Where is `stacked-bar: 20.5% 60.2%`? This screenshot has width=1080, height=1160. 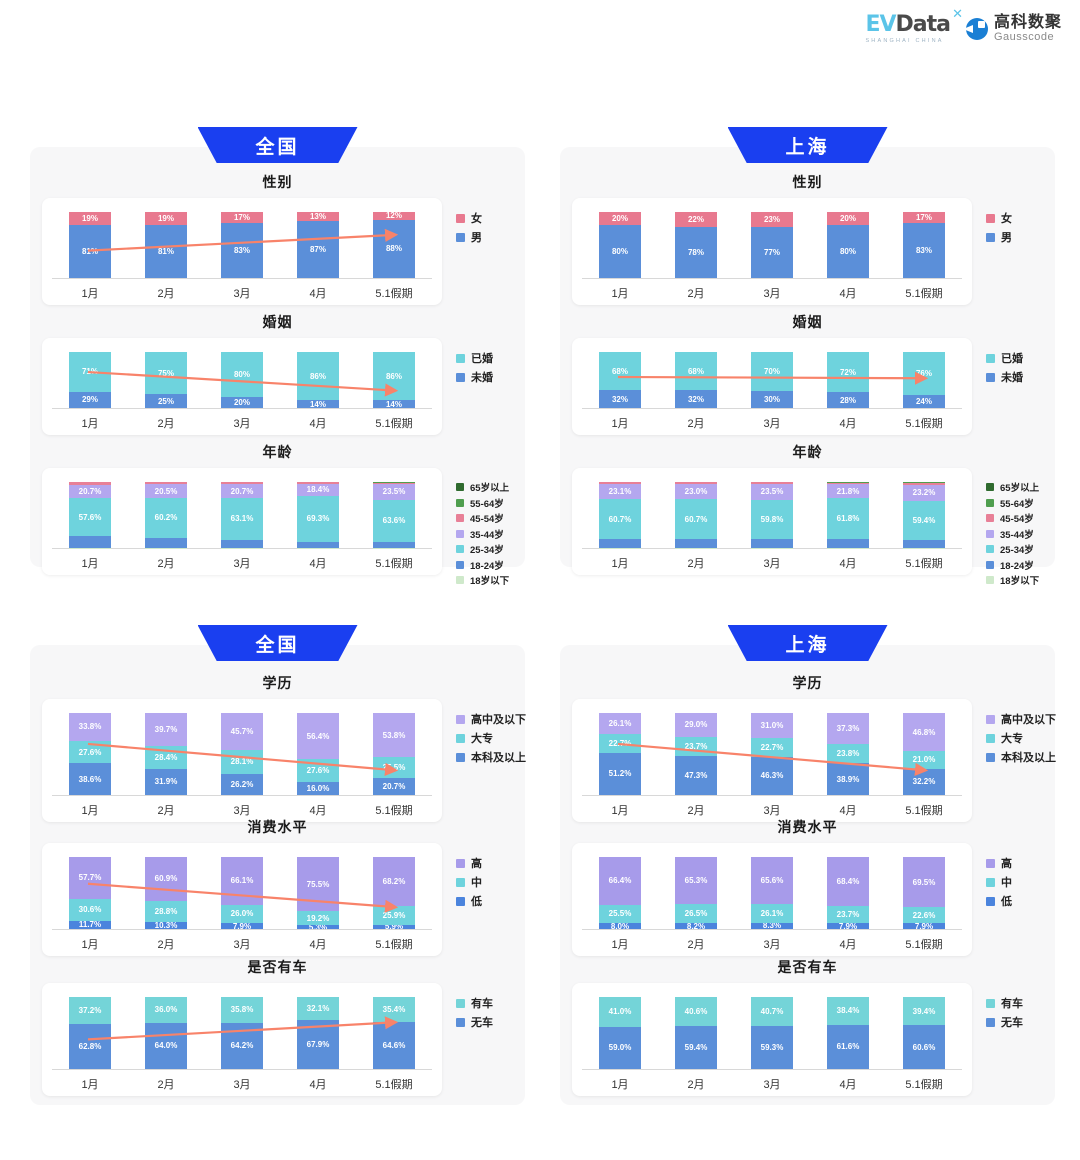
stacked-bar: 20.5% 60.2% is located at coordinates (166, 515).